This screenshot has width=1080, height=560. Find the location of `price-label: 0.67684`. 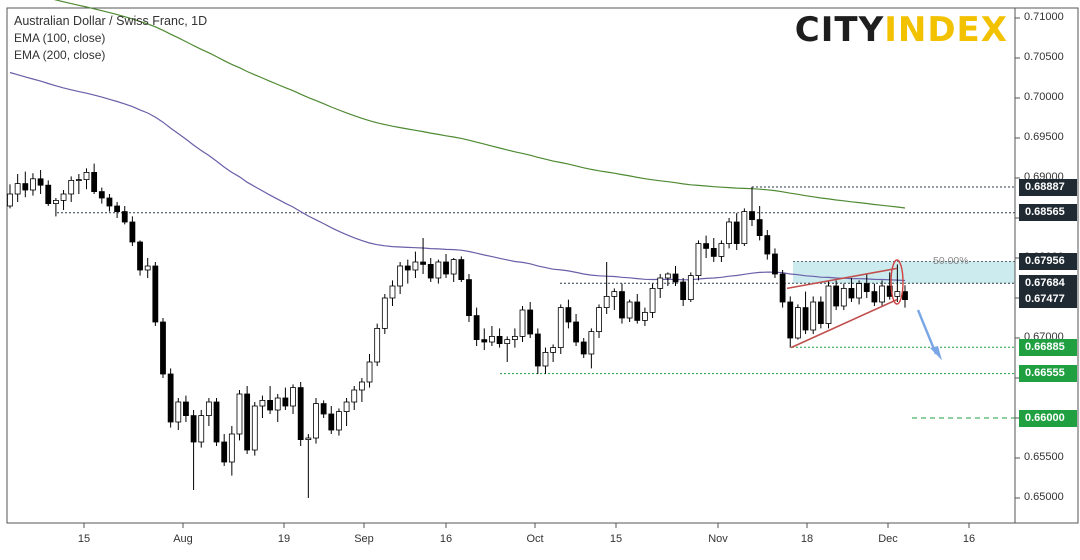

price-label: 0.67684 is located at coordinates (1048, 283).